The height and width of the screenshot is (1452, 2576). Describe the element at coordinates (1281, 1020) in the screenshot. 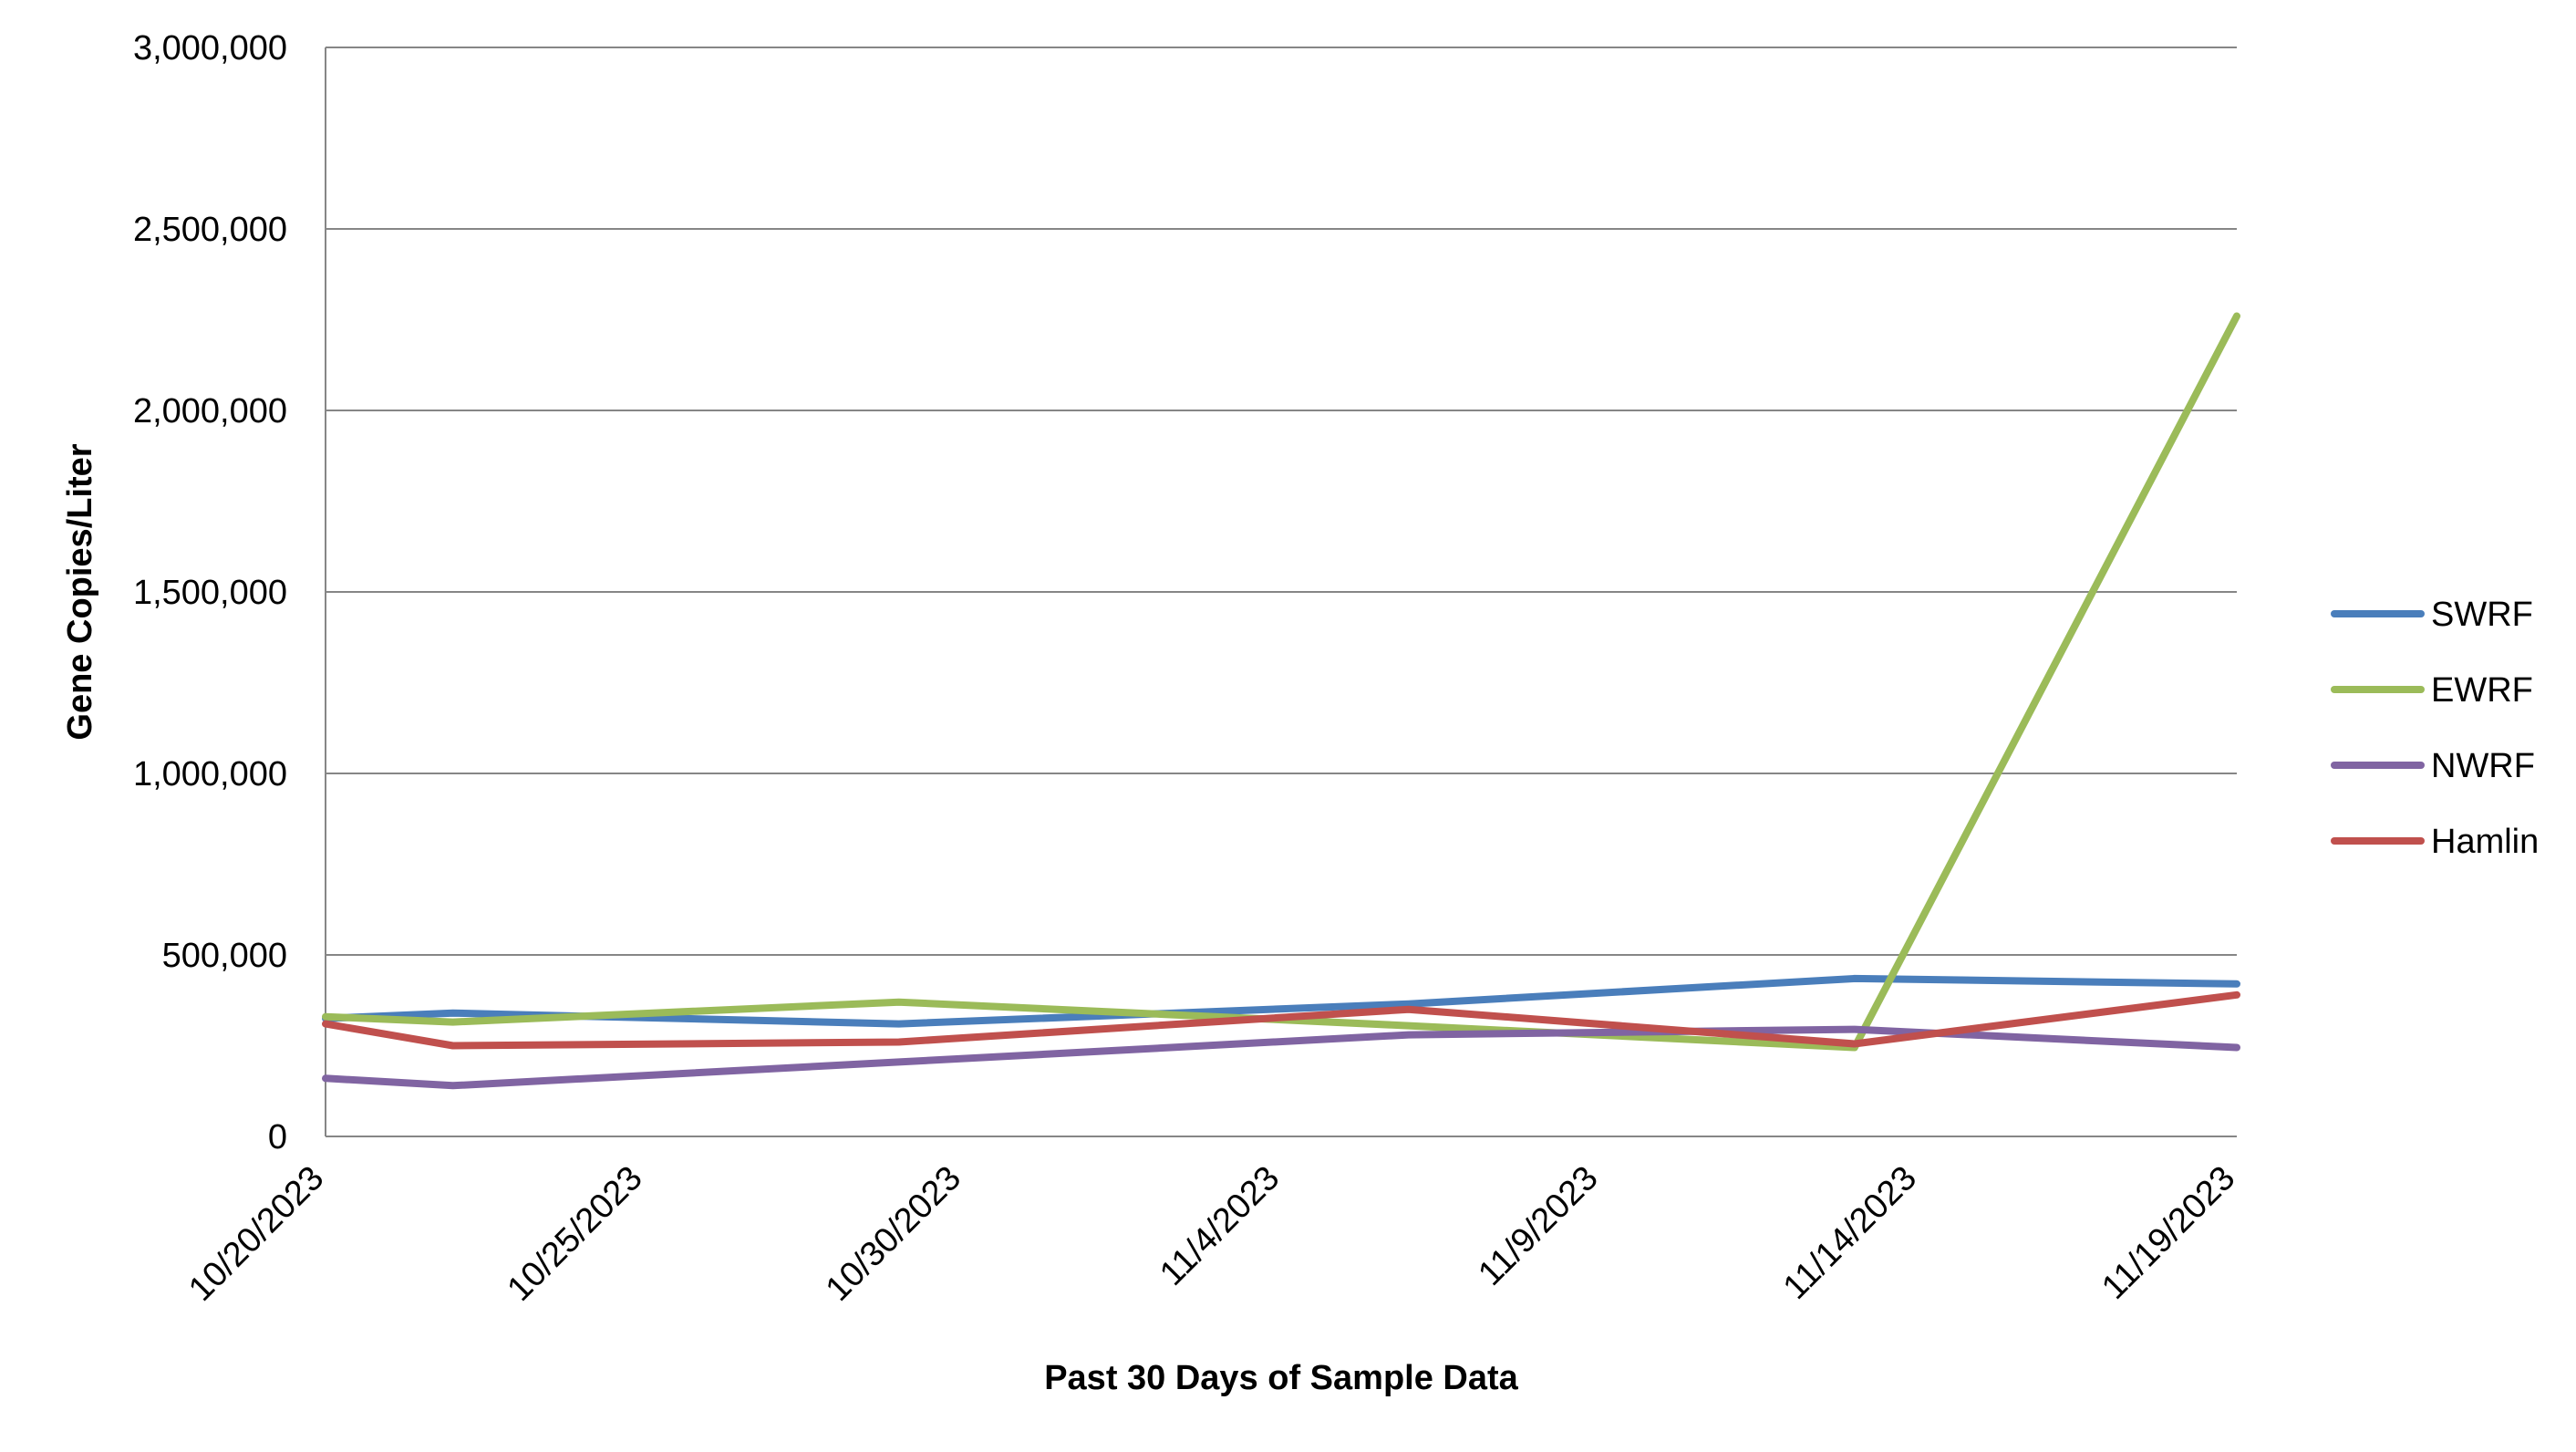

I see `series-line-hamlin` at that location.